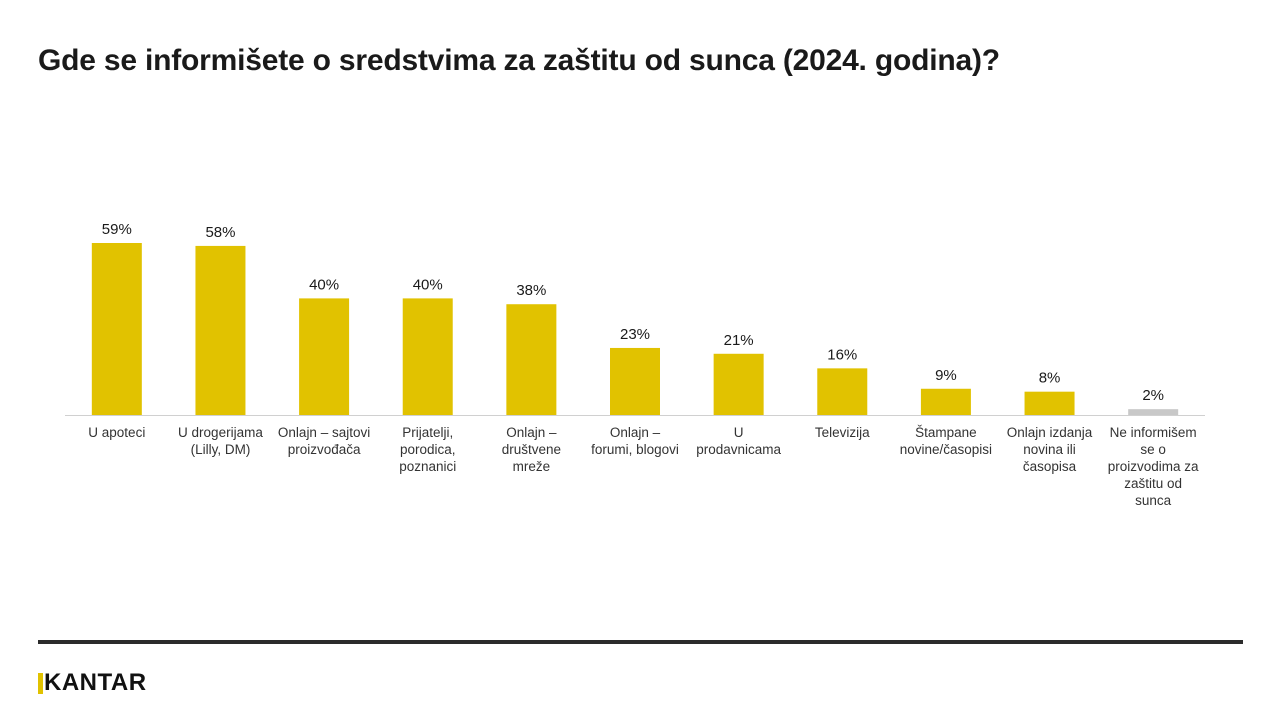  Describe the element at coordinates (220, 232) in the screenshot. I see `bar-value-label: 58%` at that location.